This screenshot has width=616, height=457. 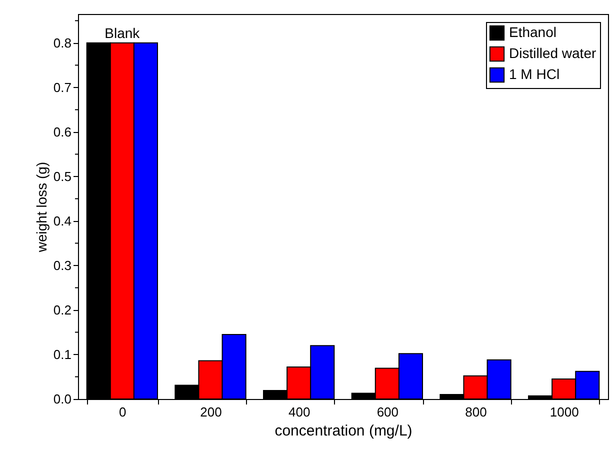 What do you see at coordinates (62, 310) in the screenshot?
I see `y-tick-label: 0.2` at bounding box center [62, 310].